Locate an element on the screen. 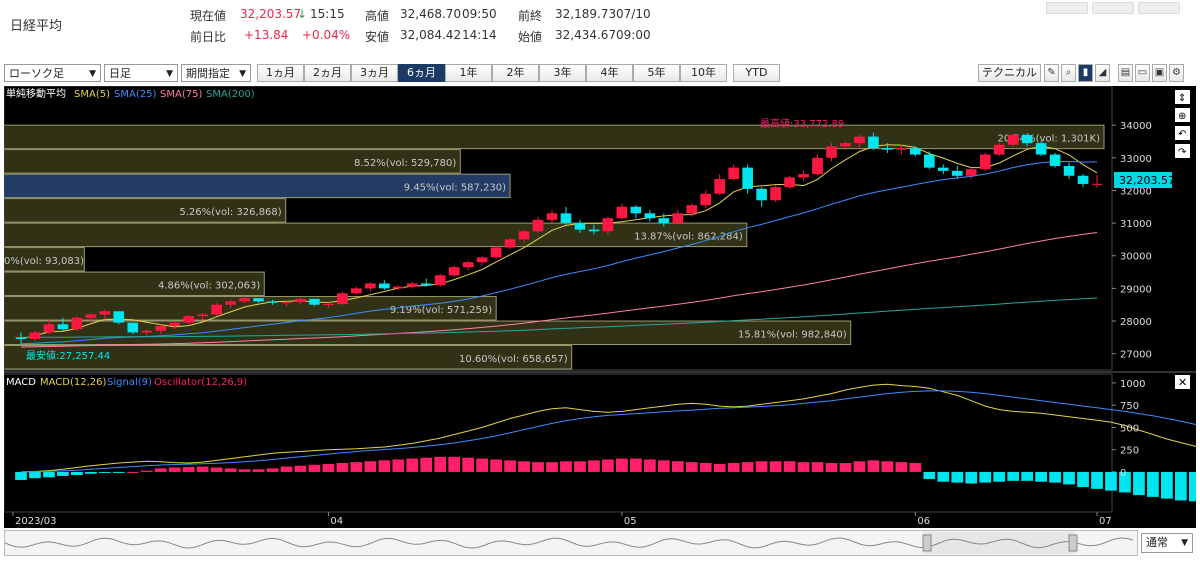 The width and height of the screenshot is (1200, 561). folder-icon: ▭ is located at coordinates (1142, 73).